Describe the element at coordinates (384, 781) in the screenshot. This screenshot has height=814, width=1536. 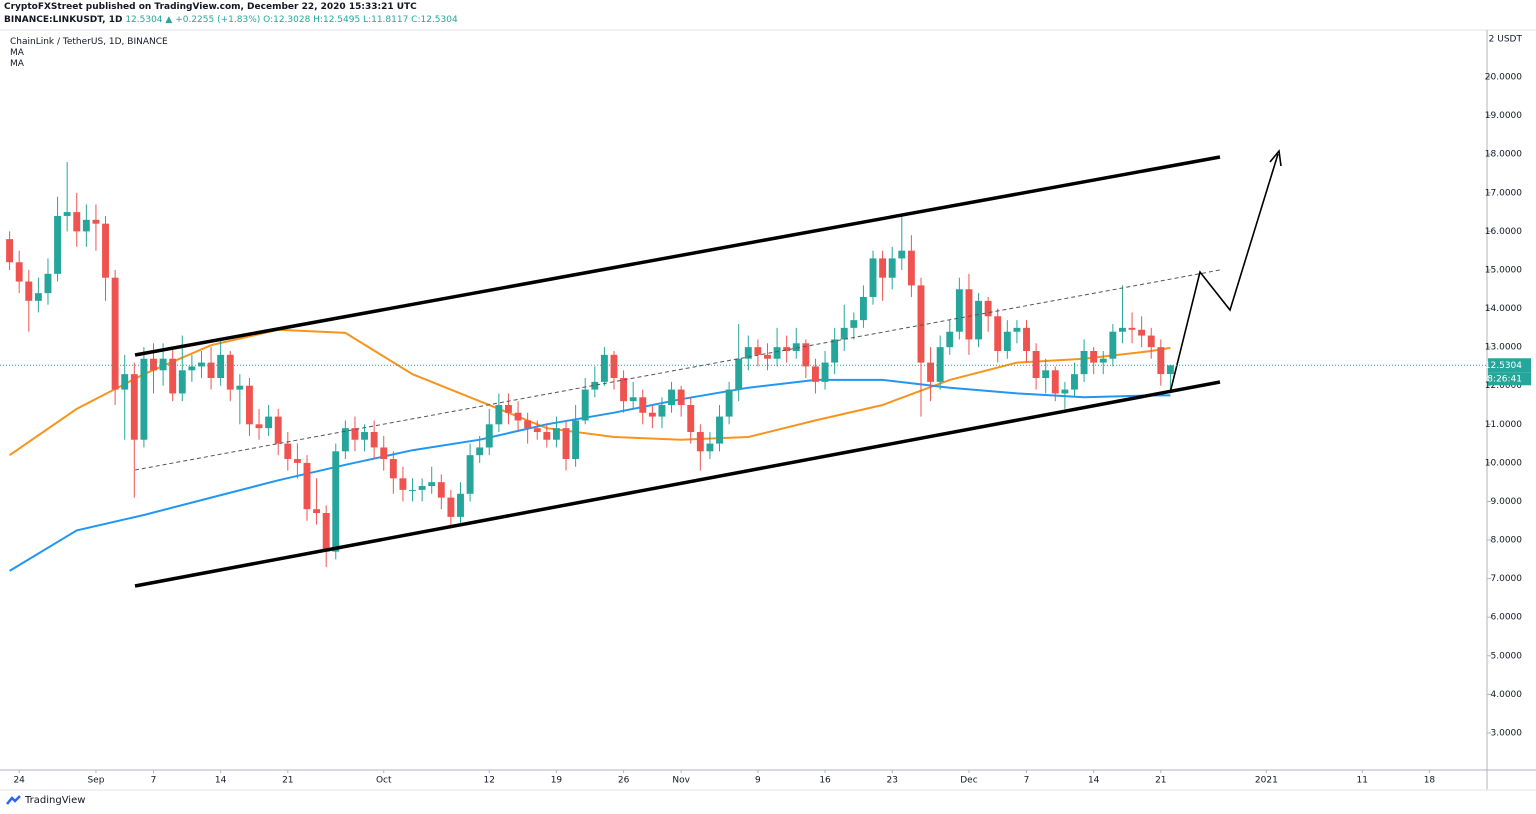
I see `x-tick-label: Oct` at that location.